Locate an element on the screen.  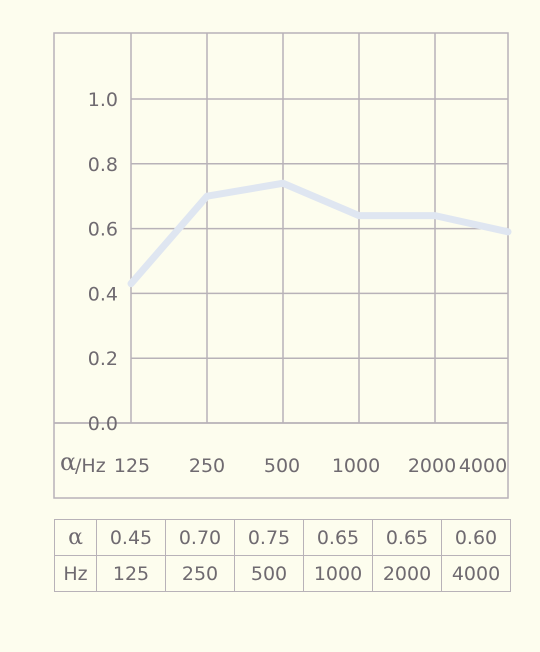
x-axis-label: α /Hz is located at coordinates (83, 462).